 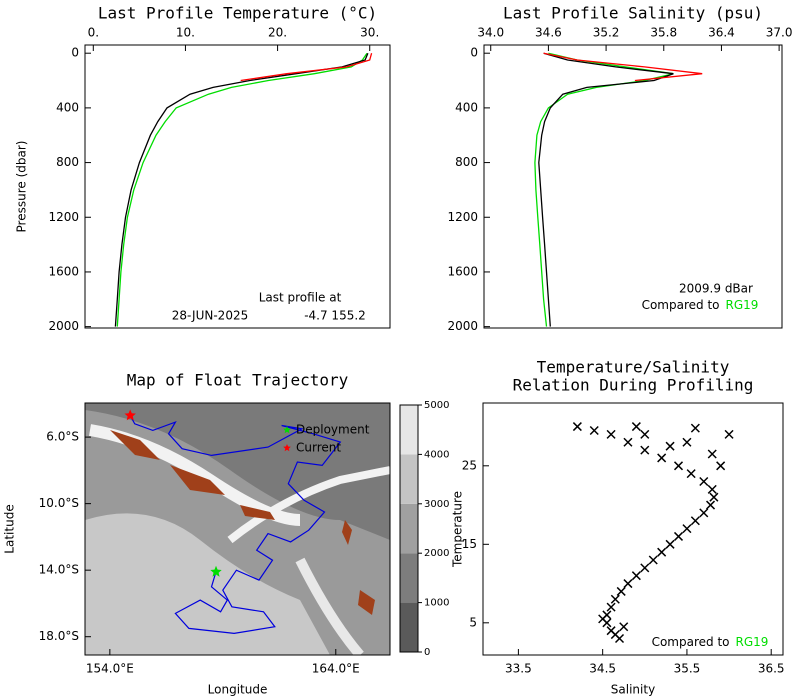 What do you see at coordinates (663, 33) in the screenshot?
I see `x-tick-label: 35.8` at bounding box center [663, 33].